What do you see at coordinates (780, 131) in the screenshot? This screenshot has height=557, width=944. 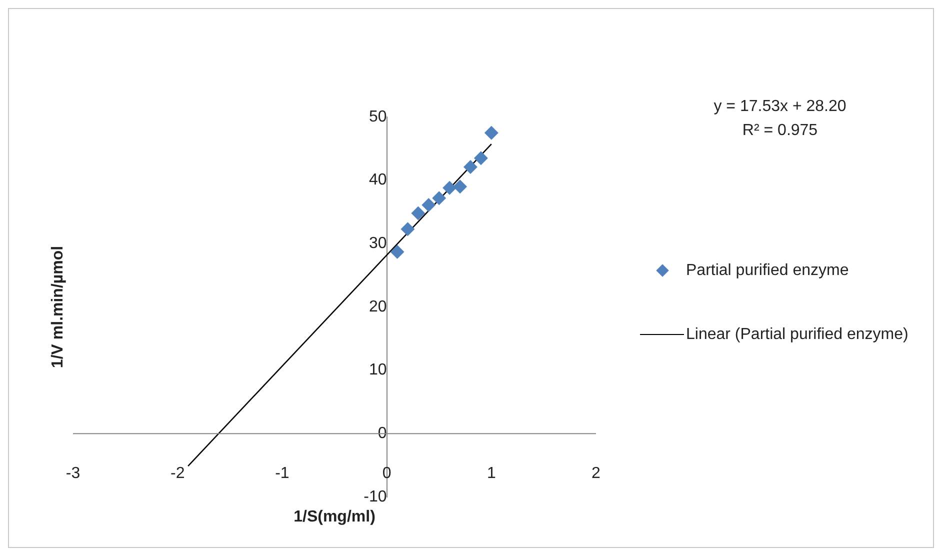 I see `text: R² = 0.975` at bounding box center [780, 131].